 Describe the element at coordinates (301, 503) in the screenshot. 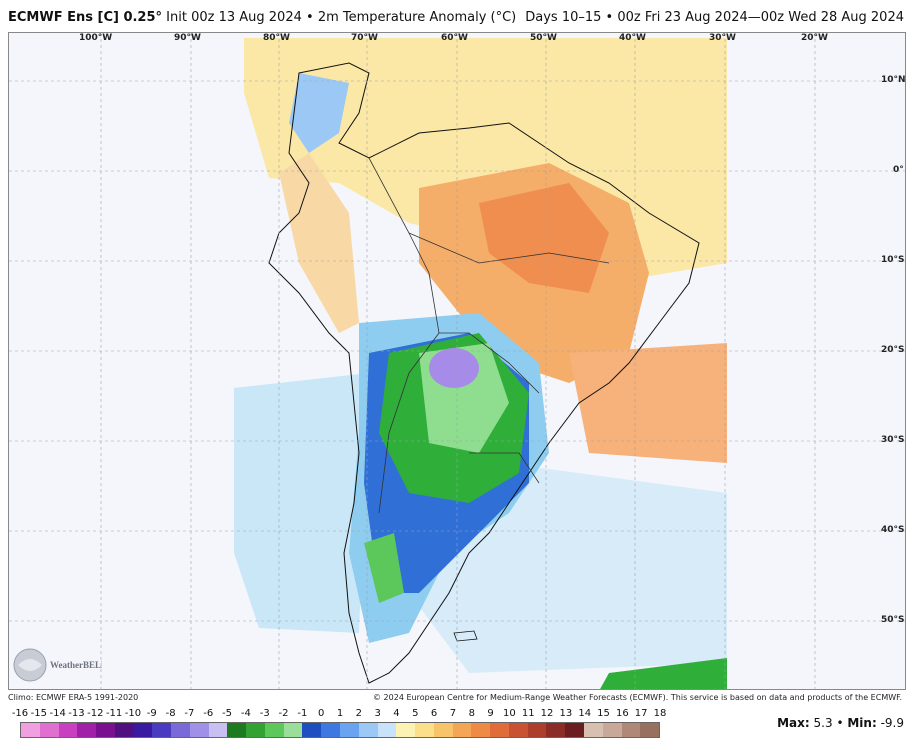

I see `pacific-cool-field` at that location.